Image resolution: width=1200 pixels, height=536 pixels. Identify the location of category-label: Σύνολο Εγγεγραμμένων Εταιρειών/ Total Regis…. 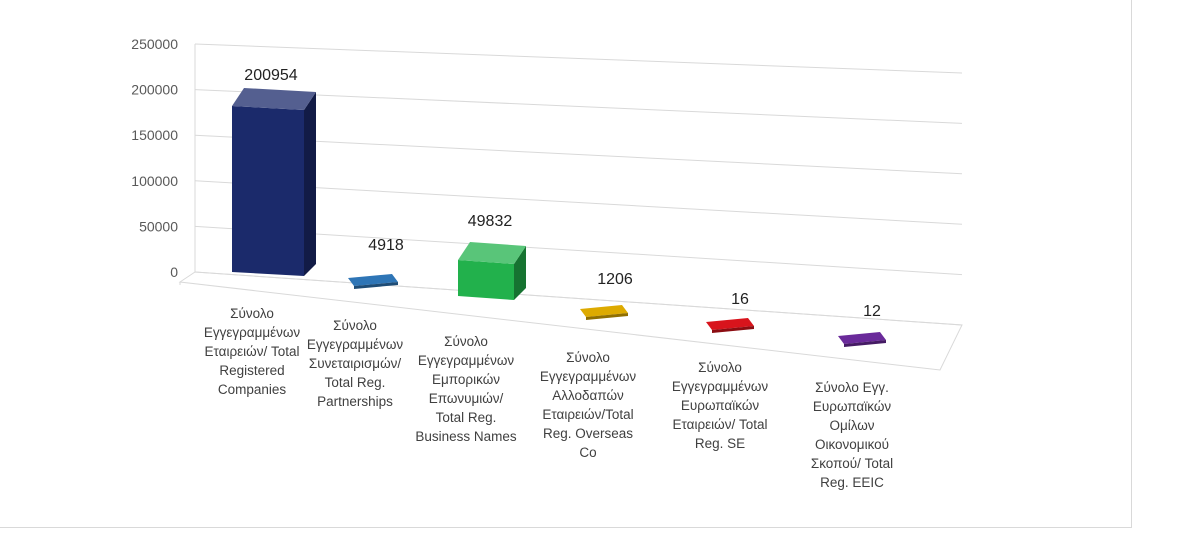
(252, 351).